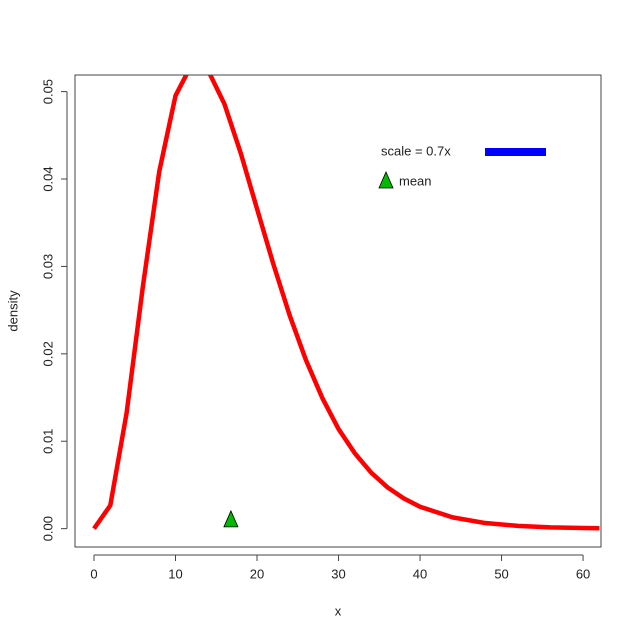 This screenshot has width=640, height=640. What do you see at coordinates (338, 573) in the screenshot?
I see `x-tick-label: 30` at bounding box center [338, 573].